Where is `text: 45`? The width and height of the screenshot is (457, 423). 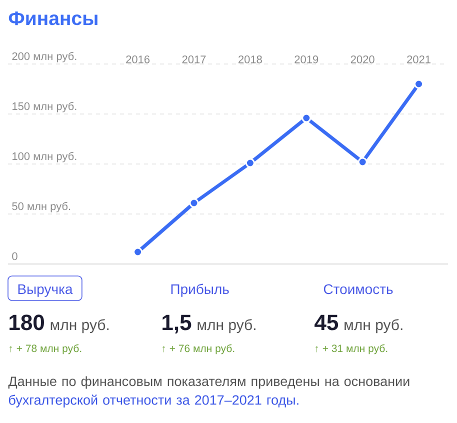 text: 45 is located at coordinates (326, 322).